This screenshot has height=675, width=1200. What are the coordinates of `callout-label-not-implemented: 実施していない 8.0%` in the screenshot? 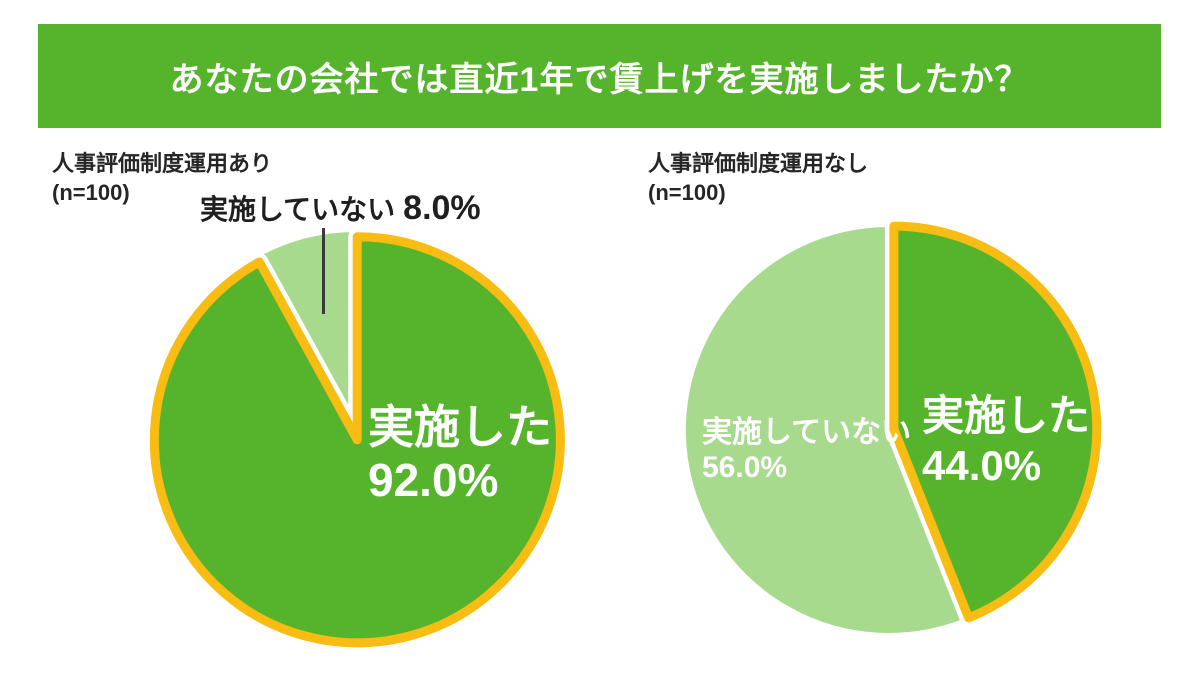 It's located at (340, 208).